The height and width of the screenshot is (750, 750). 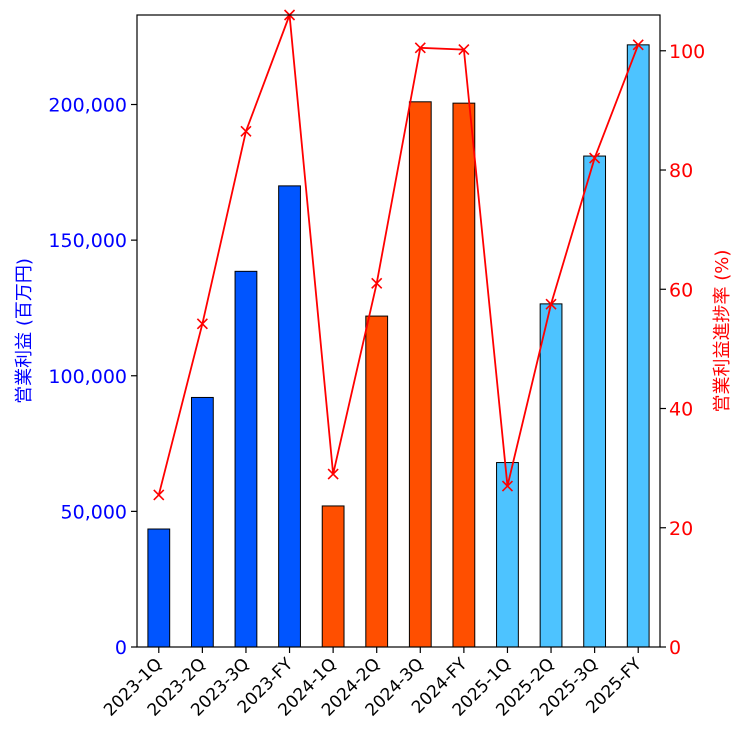 What do you see at coordinates (202, 522) in the screenshot?
I see `bar-2023-2Q` at bounding box center [202, 522].